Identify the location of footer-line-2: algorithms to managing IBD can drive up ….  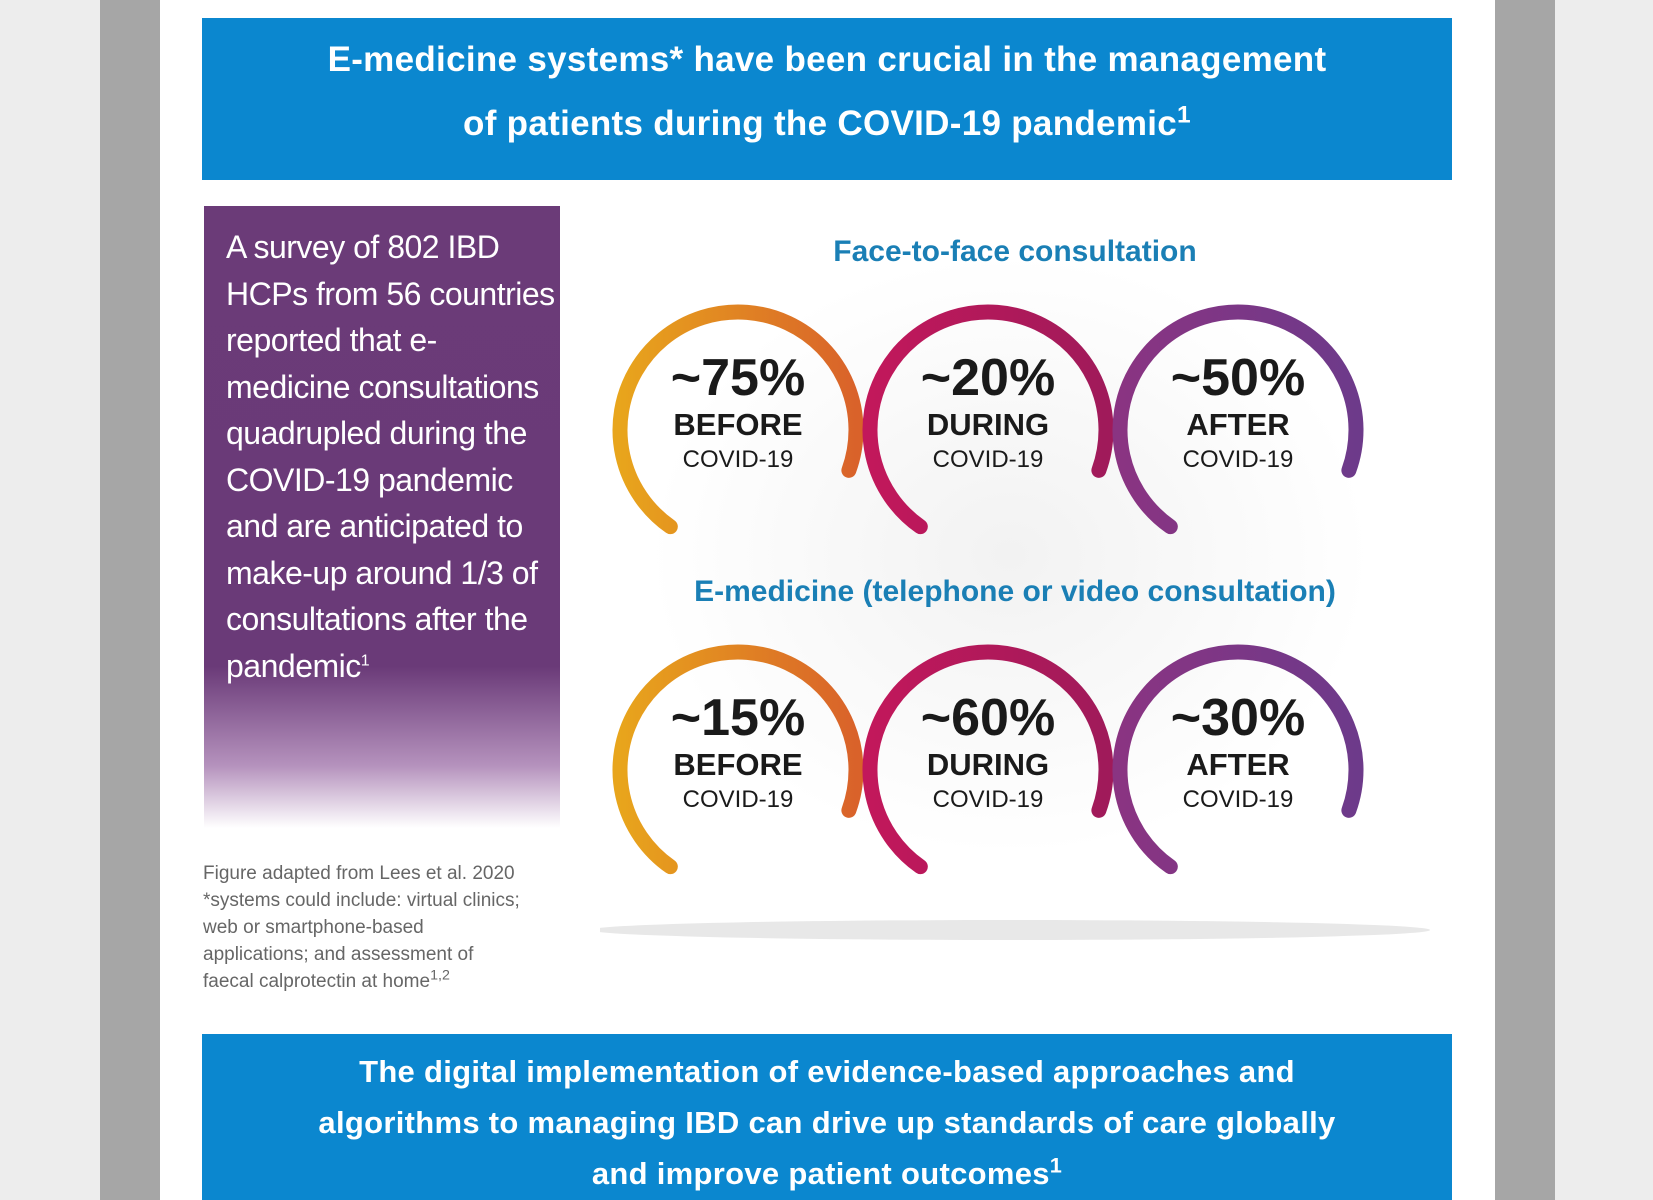
(827, 1122).